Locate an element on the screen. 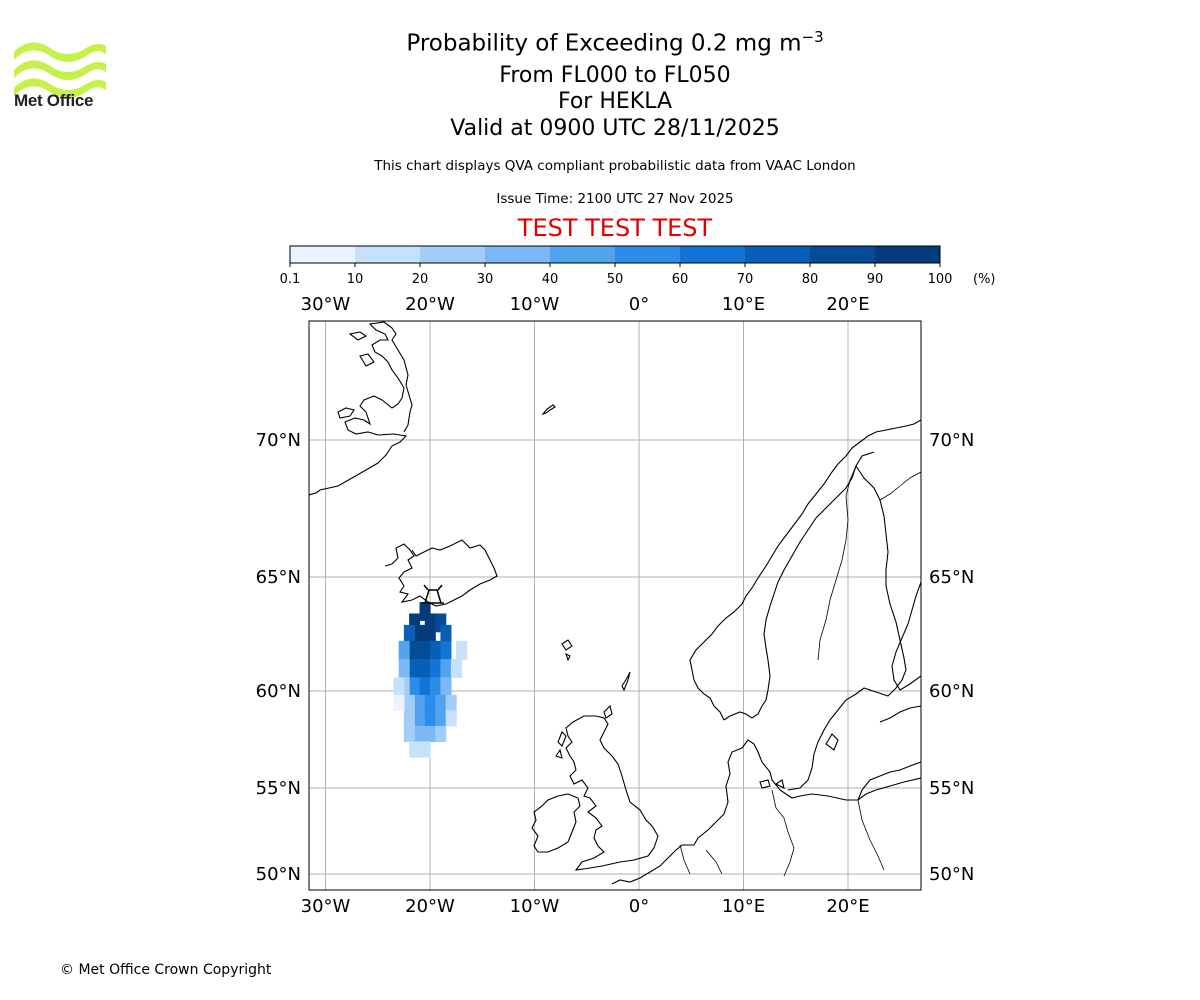  valid-time: Valid at 0900 UTC 28/11/2025 is located at coordinates (615, 128).